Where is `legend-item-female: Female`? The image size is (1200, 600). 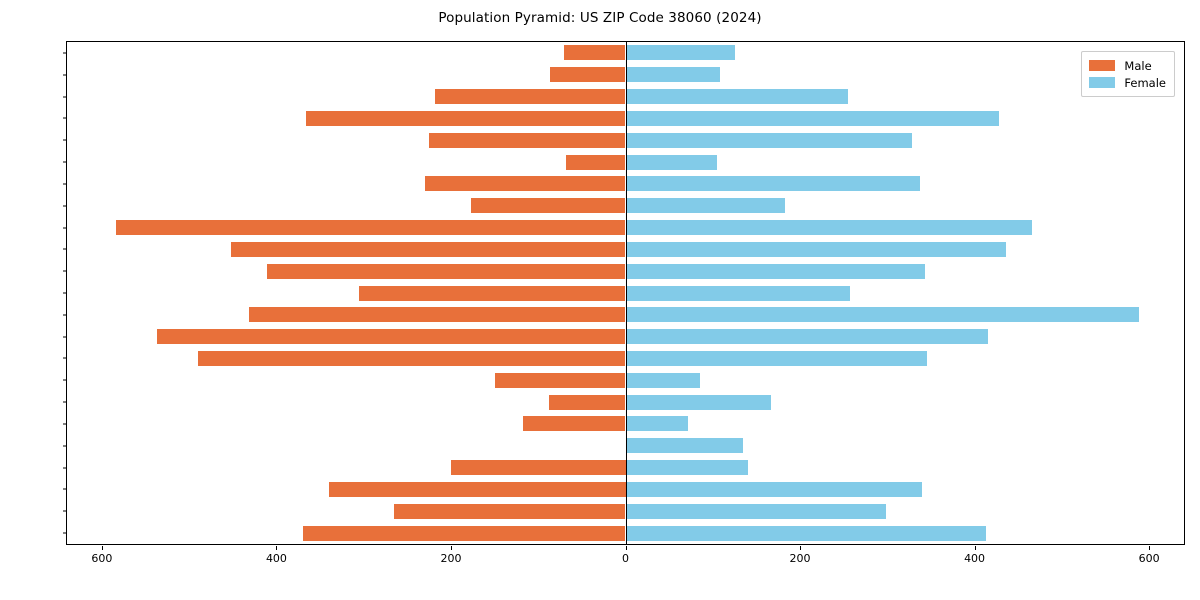 legend-item-female: Female is located at coordinates (1127, 82).